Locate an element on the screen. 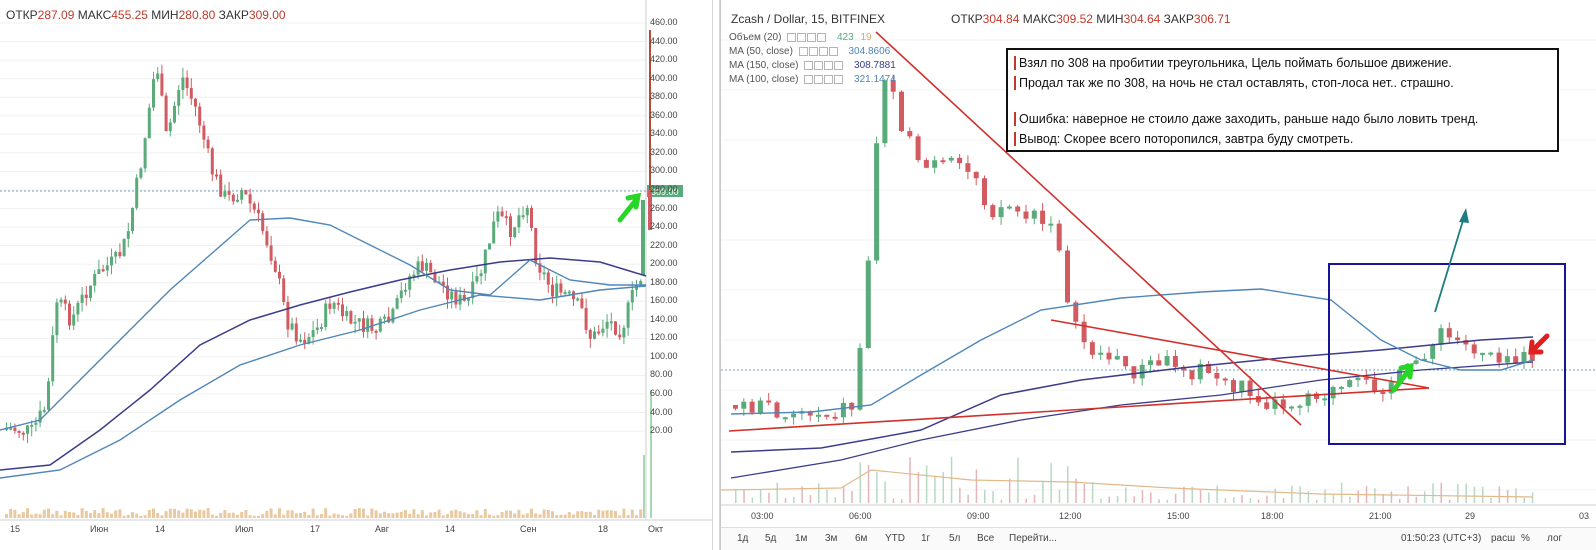 This screenshot has width=1596, height=550. ma-line-long is located at coordinates (323, 382).